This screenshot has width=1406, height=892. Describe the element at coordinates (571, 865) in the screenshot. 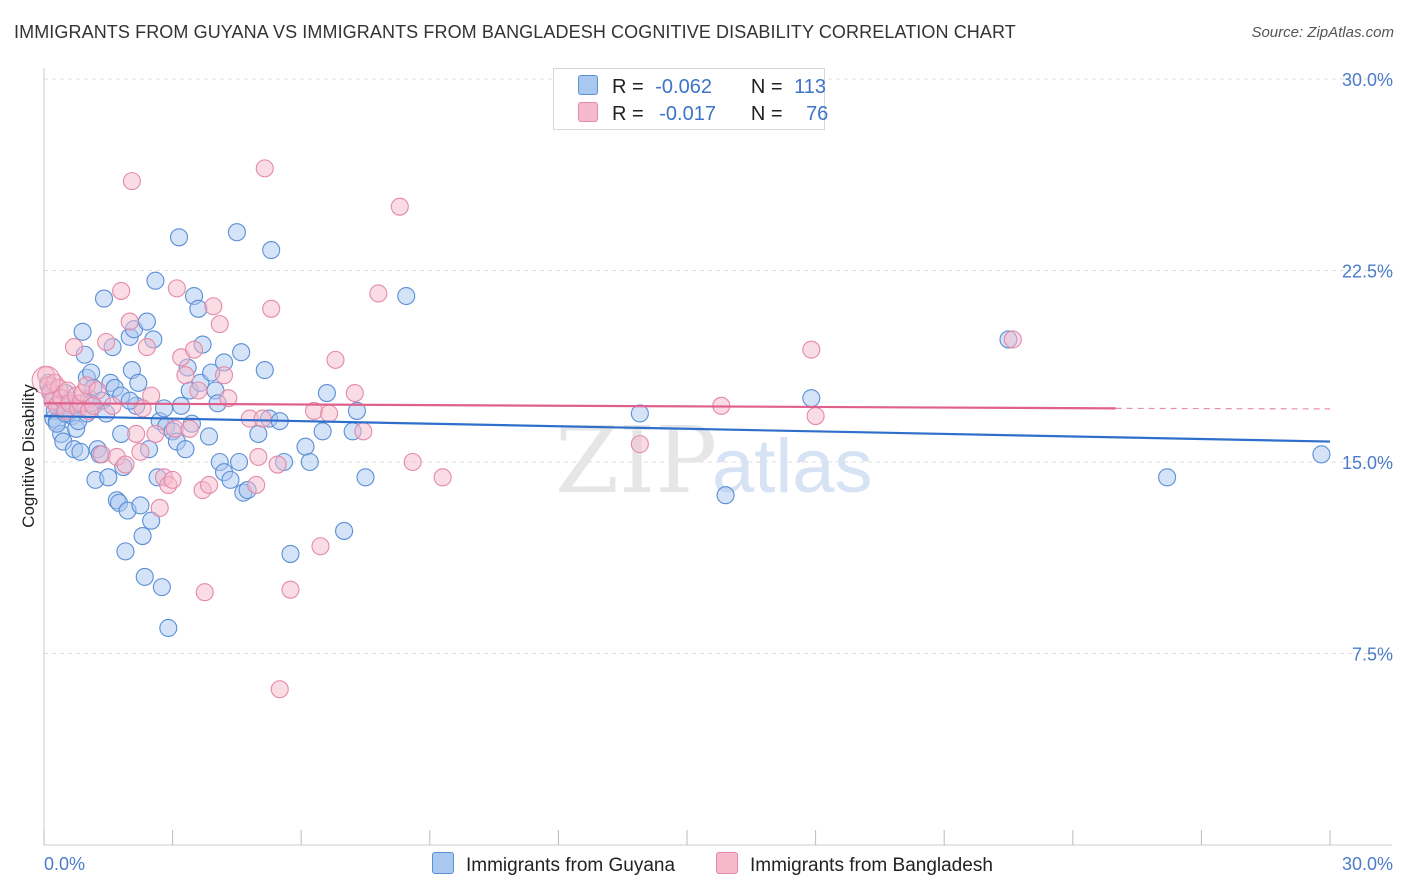

I see `legend-label: Immigrants from Guyana` at that location.